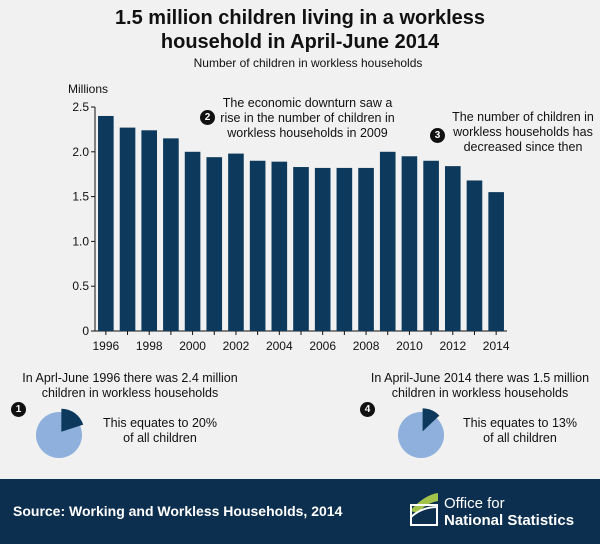 This screenshot has width=600, height=544. I want to click on callout-1-equates: This equates to 20% of all children, so click(160, 430).